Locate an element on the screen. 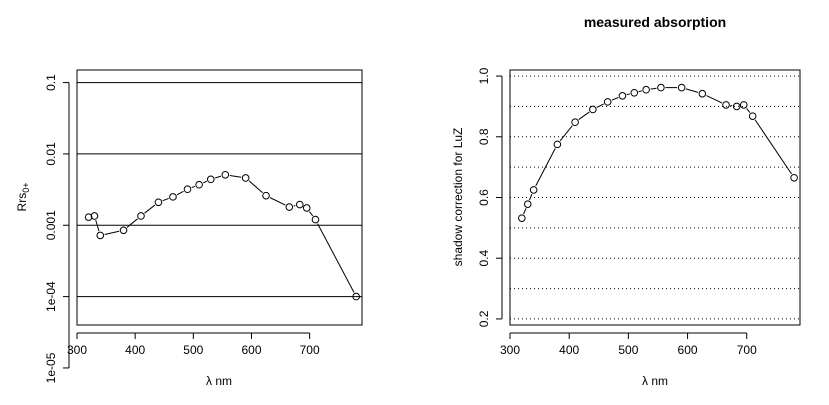 The width and height of the screenshot is (829, 405). rrs-y-axis-title-sub: 0+ is located at coordinates (26, 188).